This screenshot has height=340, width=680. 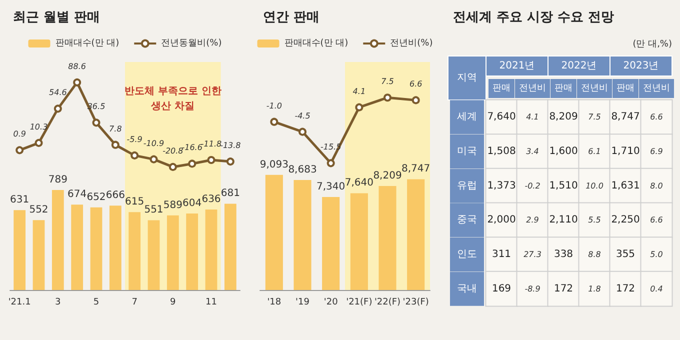 What do you see at coordinates (467, 220) in the screenshot?
I see `y-tick-label: 중국` at bounding box center [467, 220].